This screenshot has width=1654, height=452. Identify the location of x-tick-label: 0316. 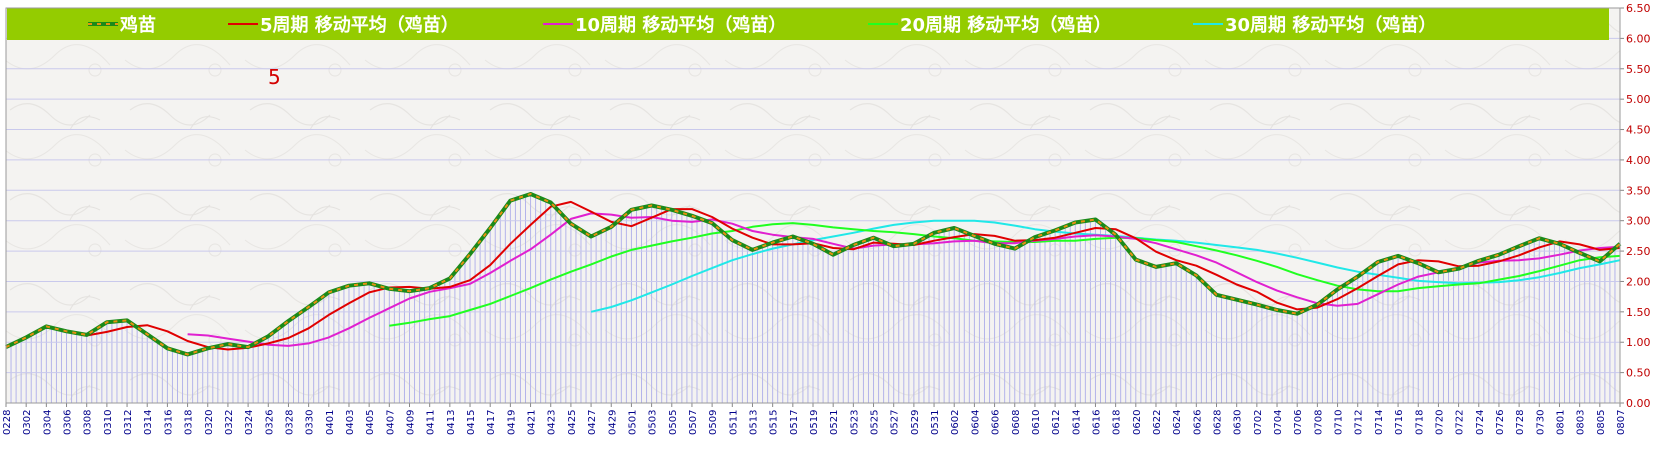
(168, 422).